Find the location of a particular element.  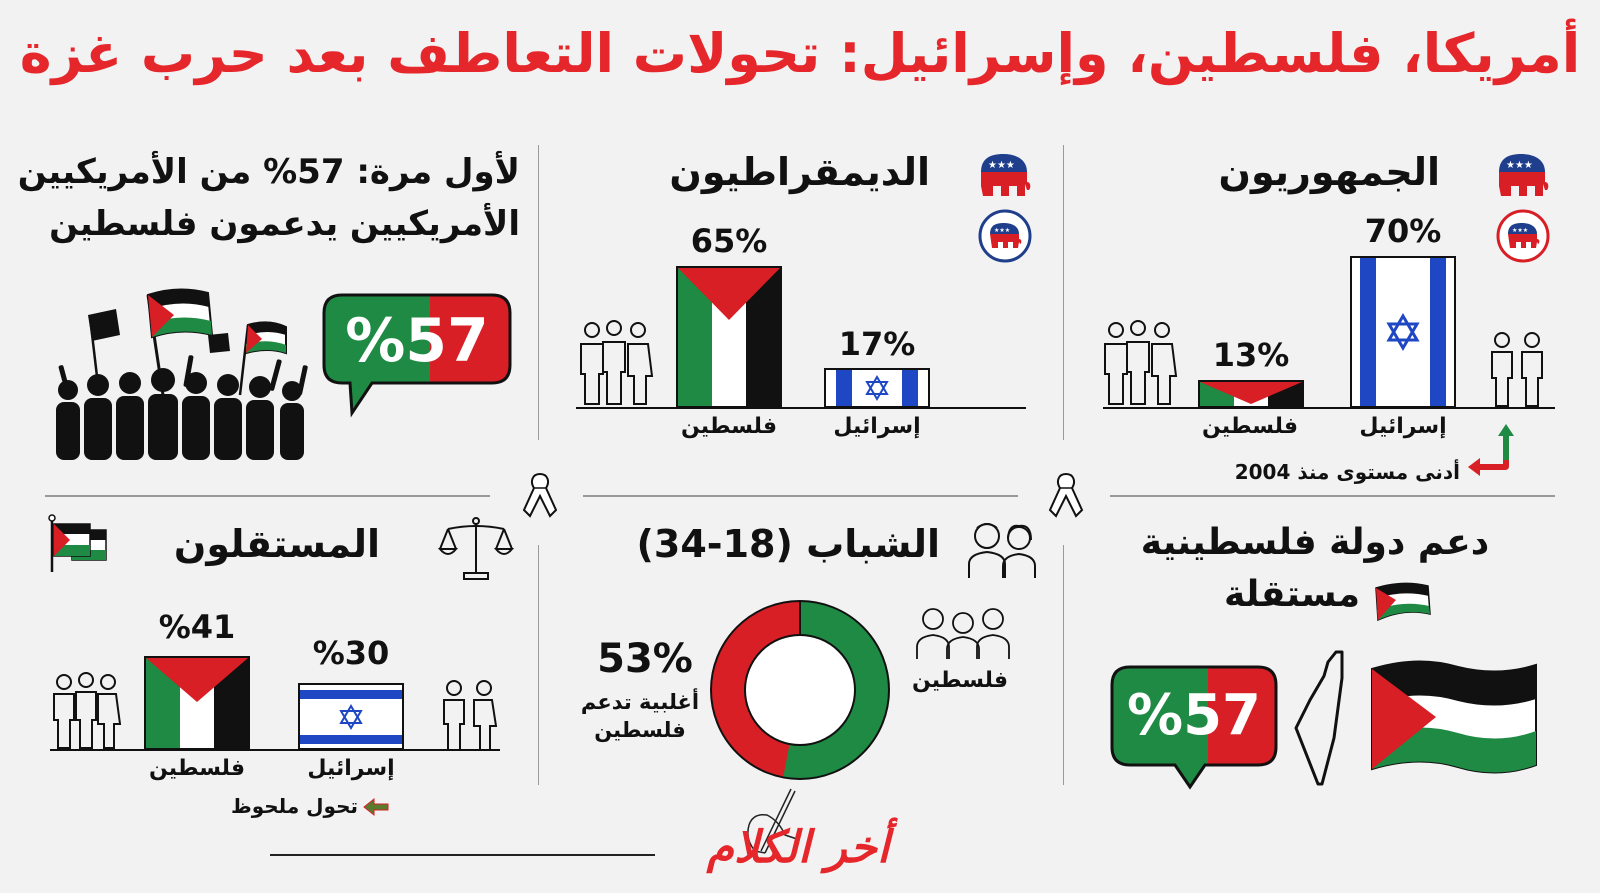

palestine-pct: %41 is located at coordinates (197, 627).